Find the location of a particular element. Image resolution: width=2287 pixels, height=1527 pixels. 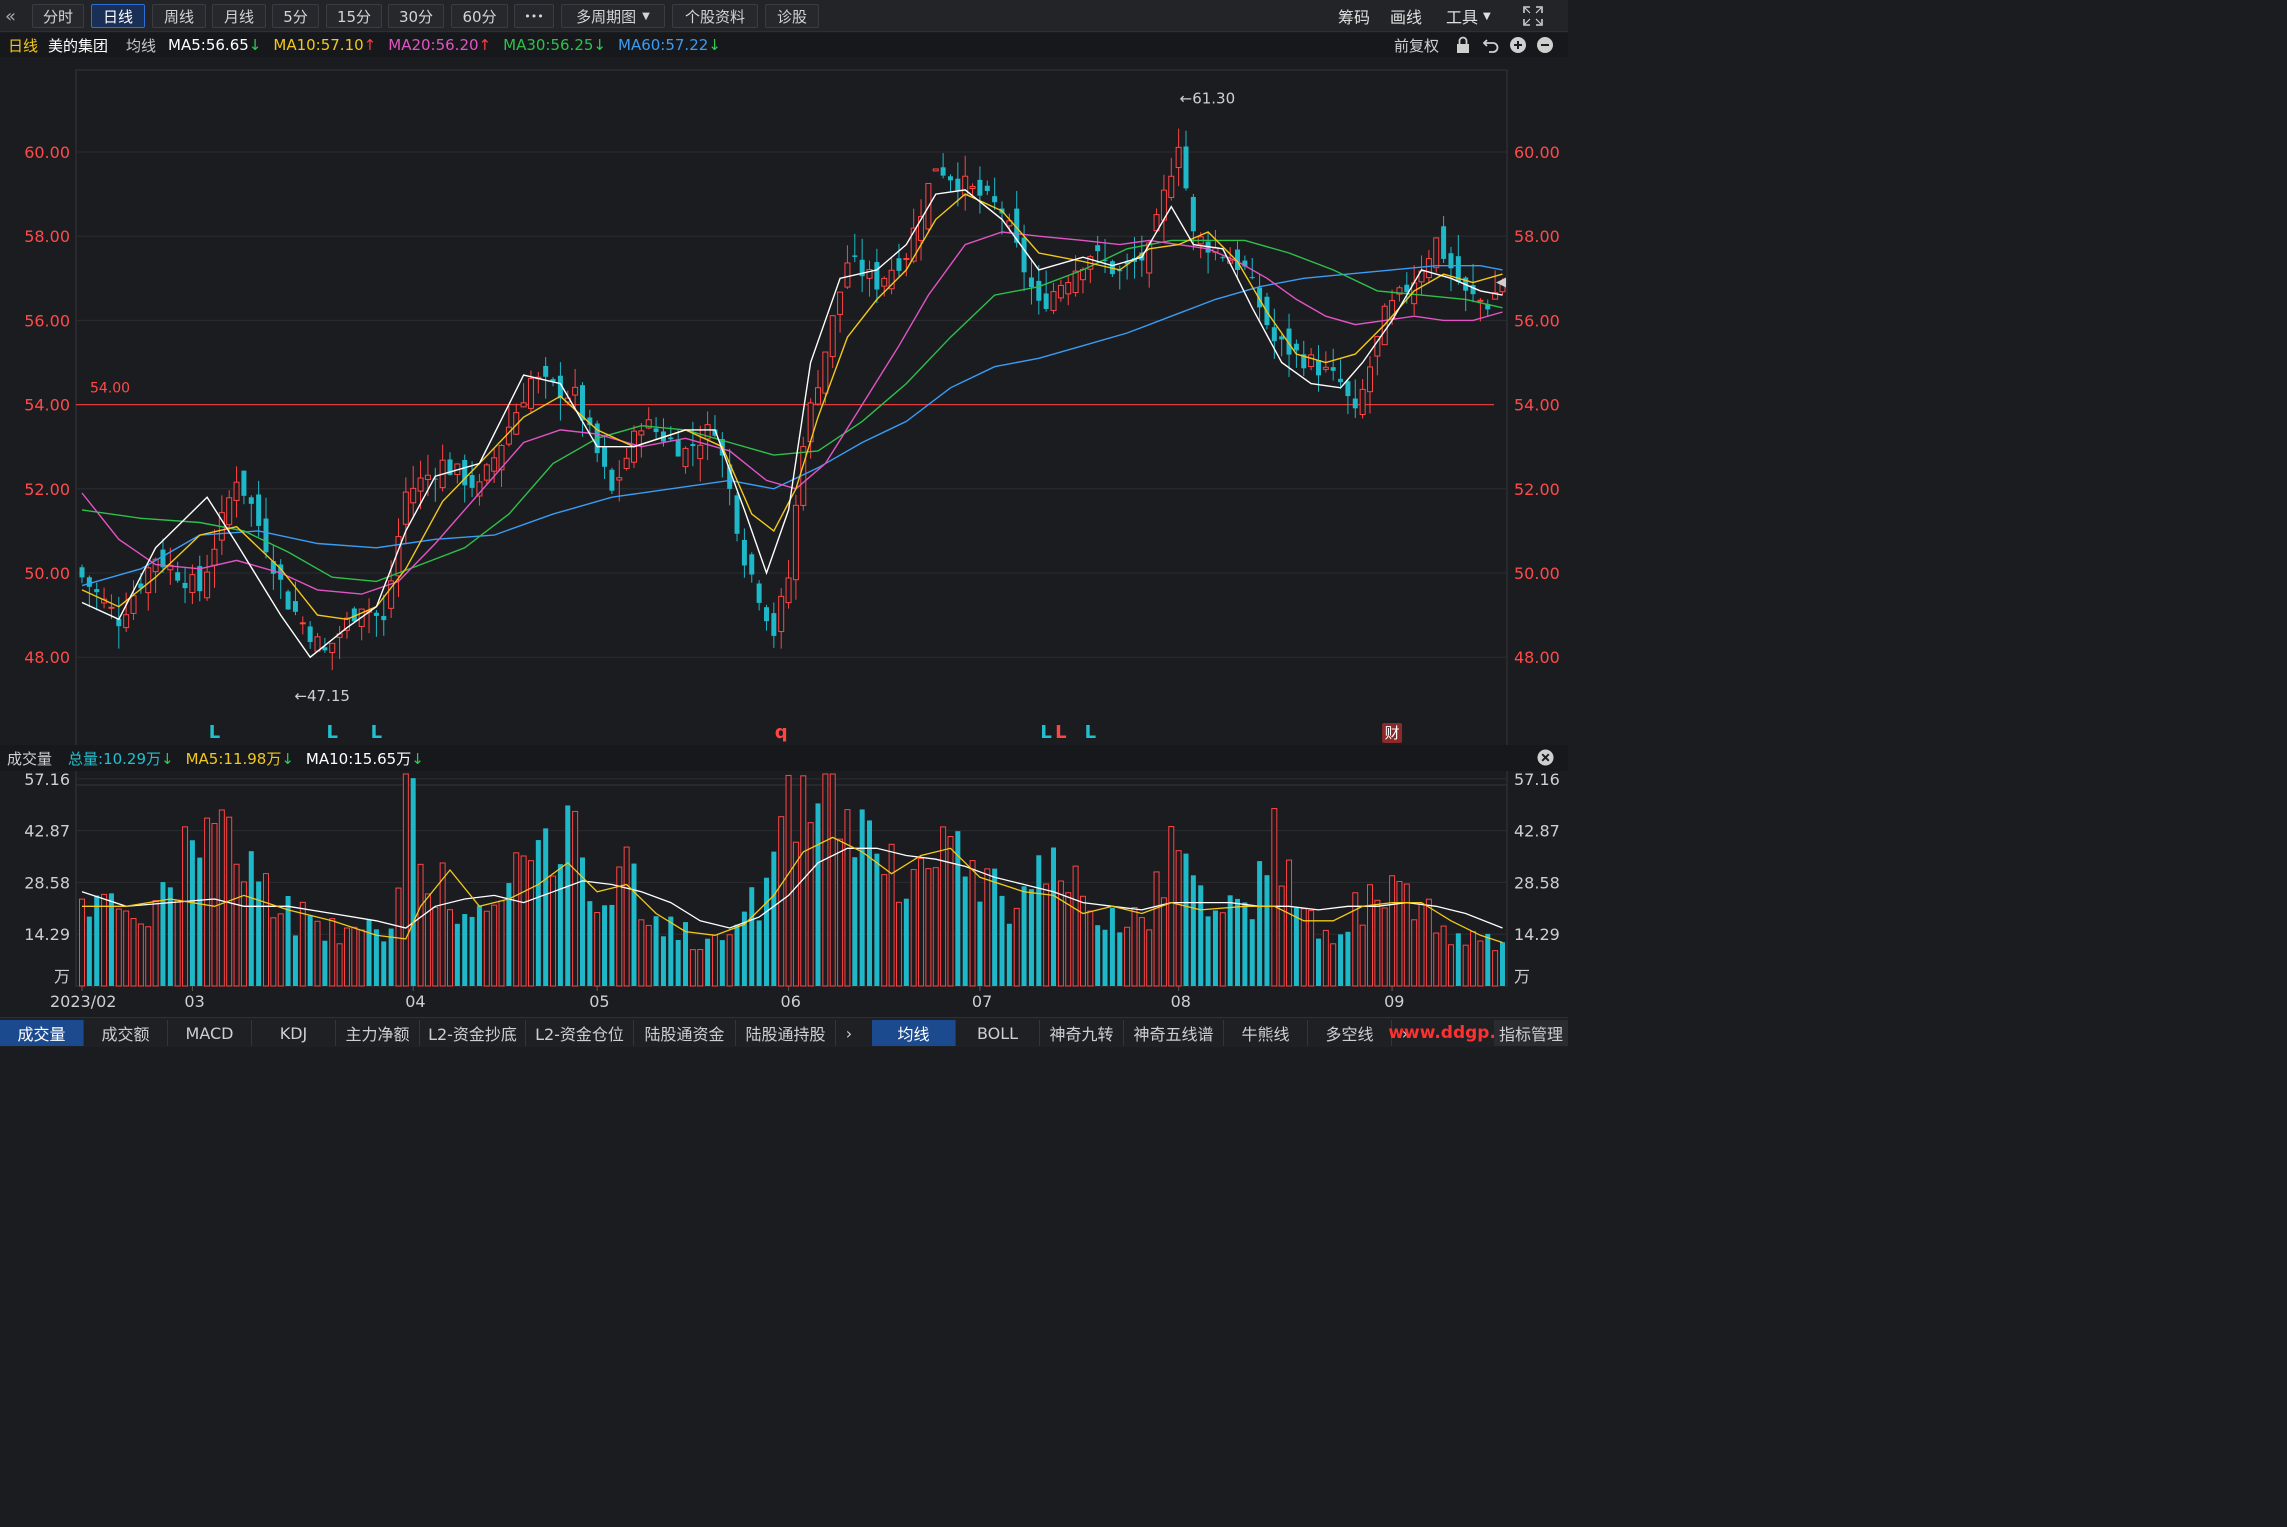

more-button: ••• is located at coordinates (534, 16).